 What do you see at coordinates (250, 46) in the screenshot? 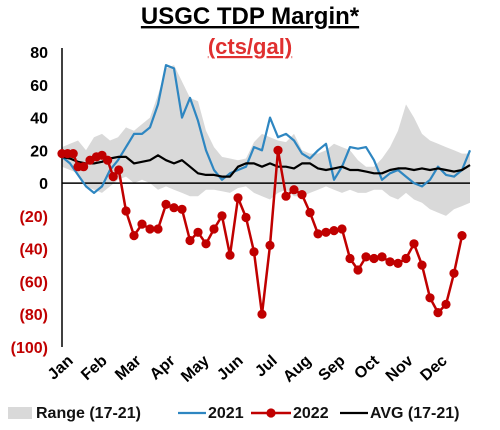
I see `chart-subtitle: (cts/gal)` at bounding box center [250, 46].